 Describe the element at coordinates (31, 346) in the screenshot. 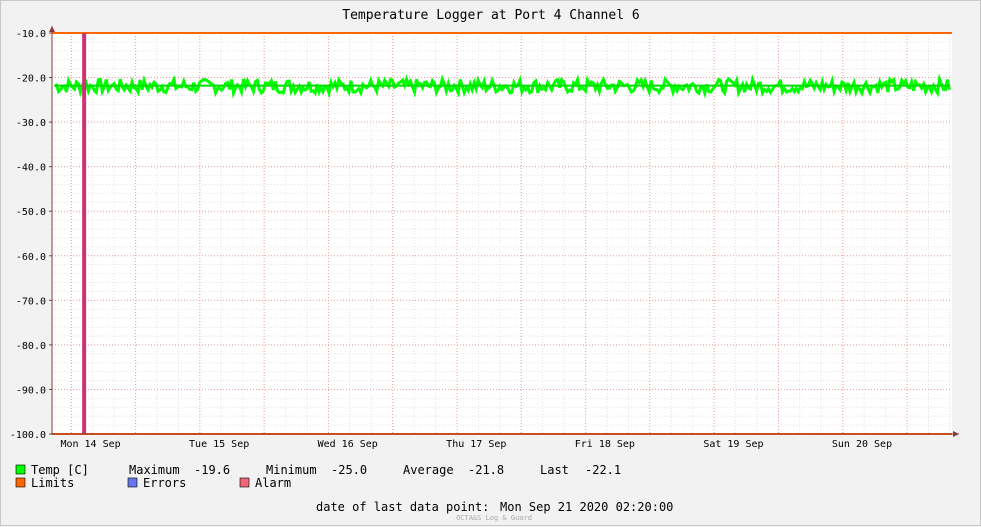

I see `y-tick-label: -80.0` at that location.